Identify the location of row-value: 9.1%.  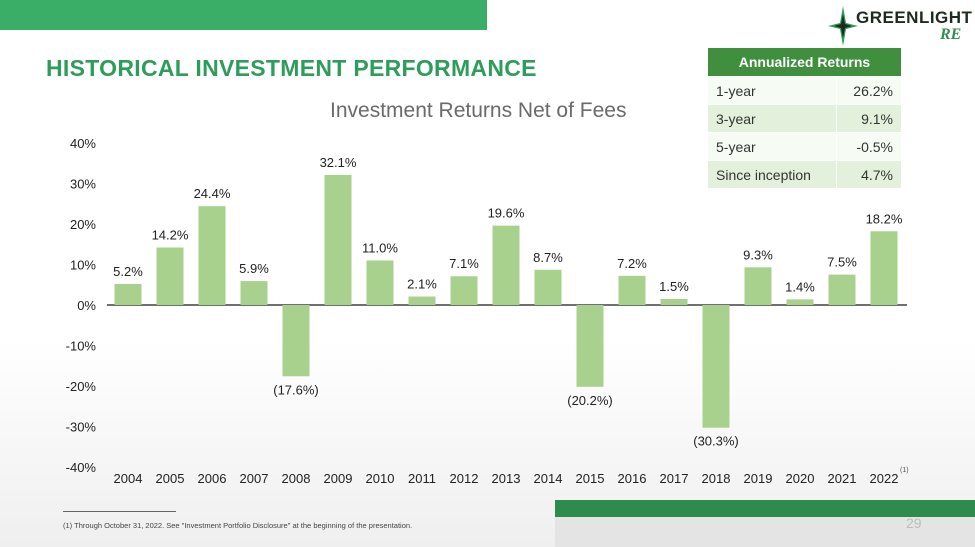
(868, 118).